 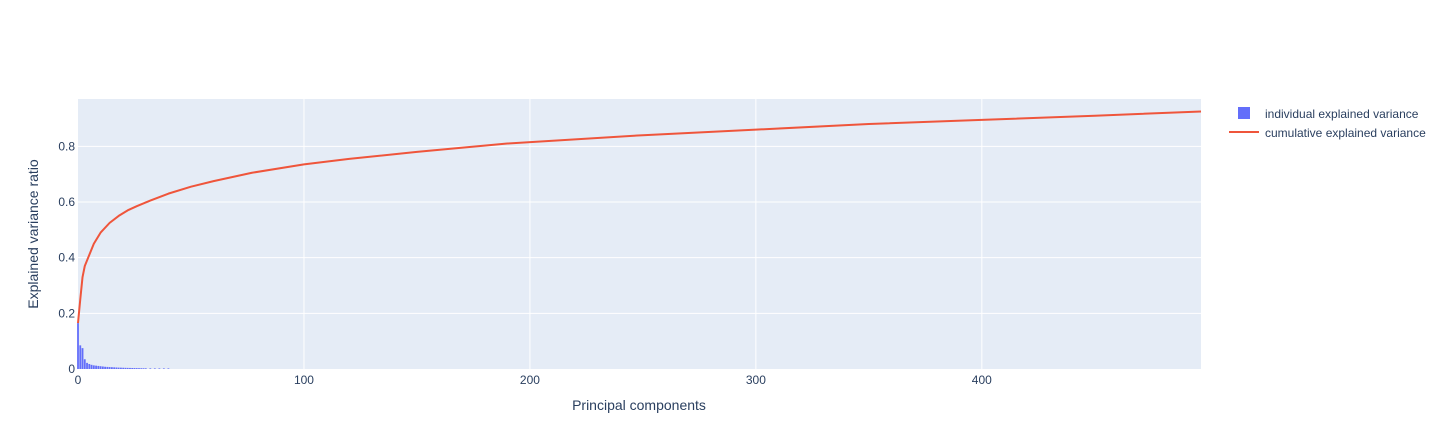 What do you see at coordinates (304, 380) in the screenshot?
I see `x-tick-label: 100` at bounding box center [304, 380].